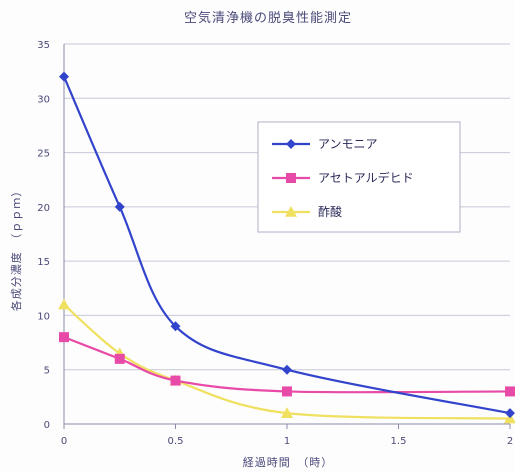 Image resolution: width=515 pixels, height=473 pixels. Describe the element at coordinates (43, 316) in the screenshot. I see `y-tick-label: 10` at that location.